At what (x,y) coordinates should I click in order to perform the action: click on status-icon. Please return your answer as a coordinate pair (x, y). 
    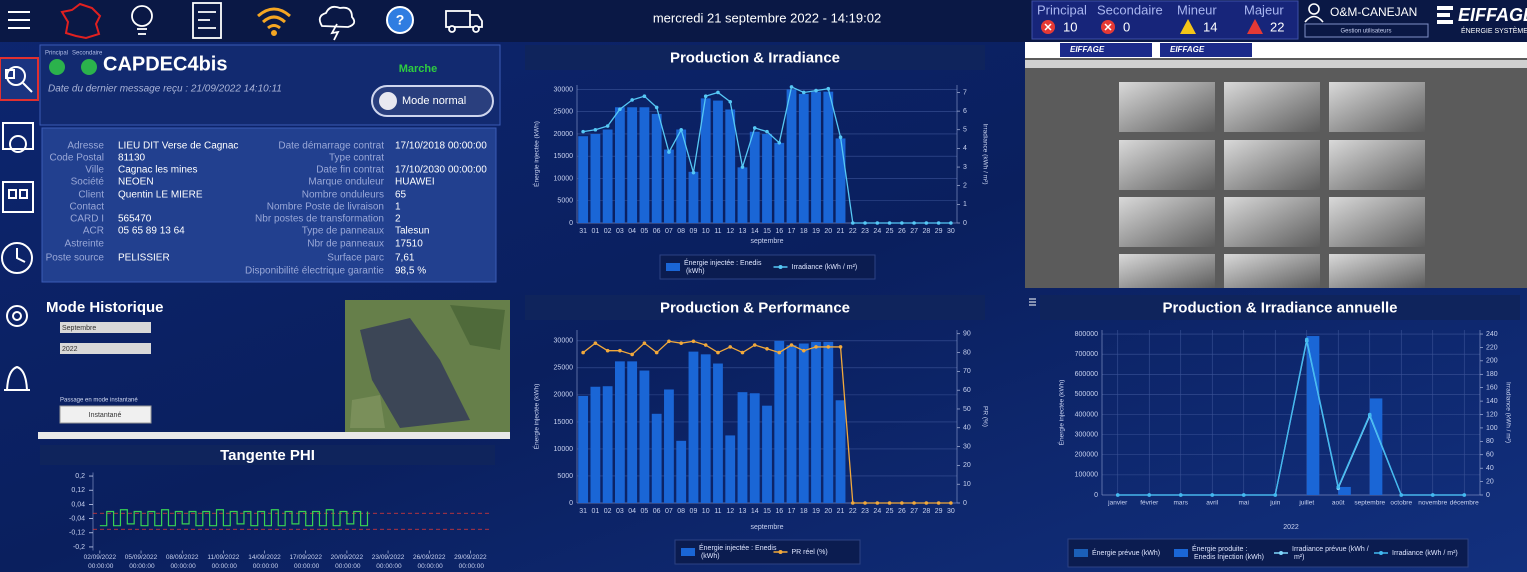
    Looking at the image, I should click on (57, 67).